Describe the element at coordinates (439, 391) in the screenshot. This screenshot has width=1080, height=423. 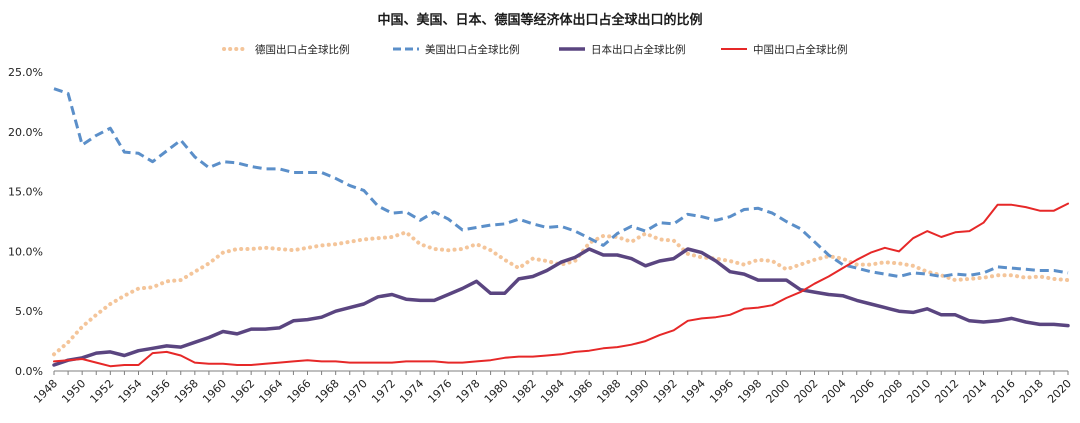
I see `x-tick-label: 1976` at that location.